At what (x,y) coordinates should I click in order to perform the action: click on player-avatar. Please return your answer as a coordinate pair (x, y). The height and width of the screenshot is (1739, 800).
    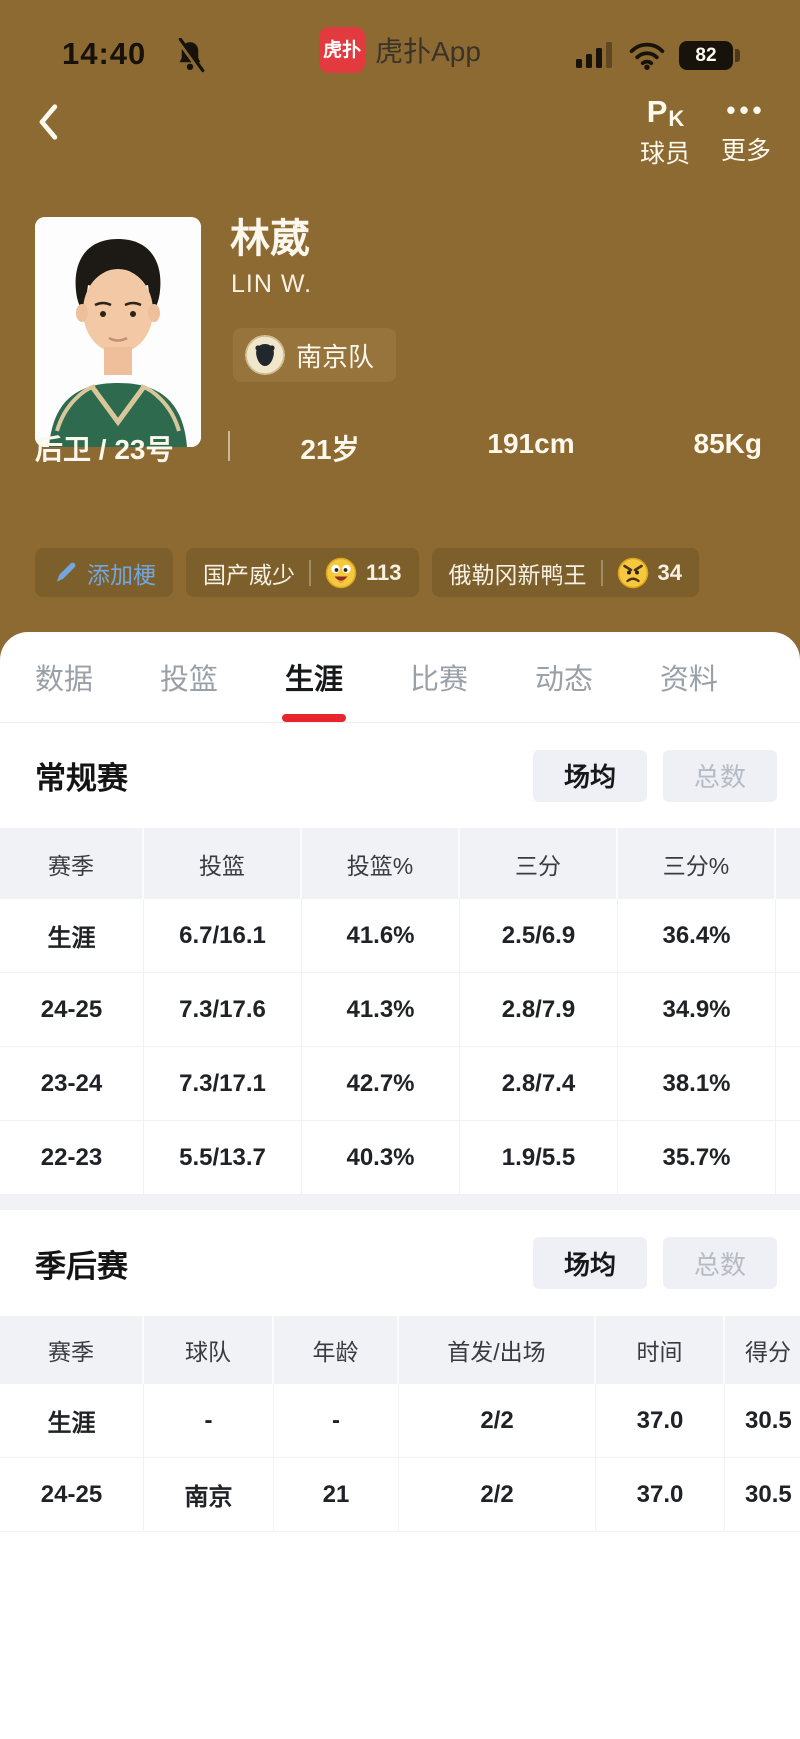
    Looking at the image, I should click on (118, 332).